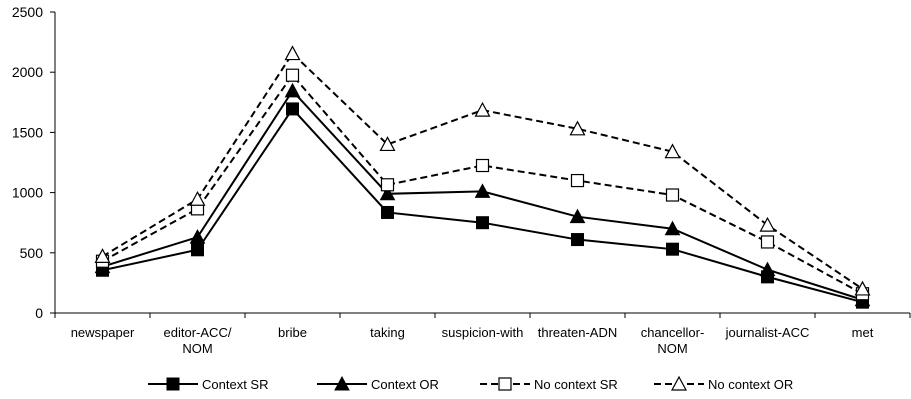 This screenshot has height=399, width=911. Describe the element at coordinates (576, 384) in the screenshot. I see `legend-label: No context SR` at that location.